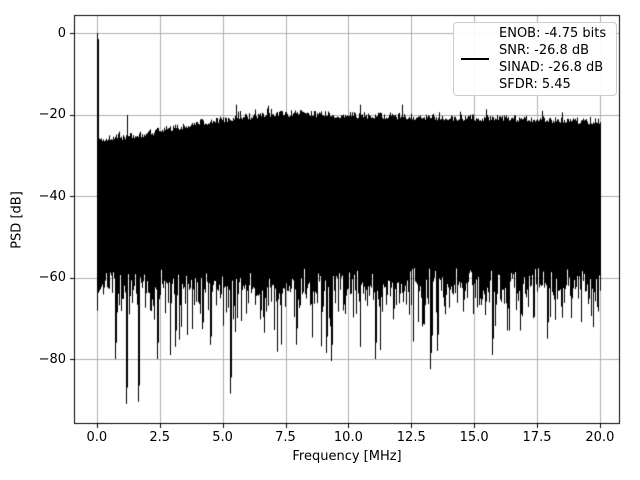 The width and height of the screenshot is (640, 480). Describe the element at coordinates (285, 437) in the screenshot. I see `x-tick-label: 7.5` at that location.